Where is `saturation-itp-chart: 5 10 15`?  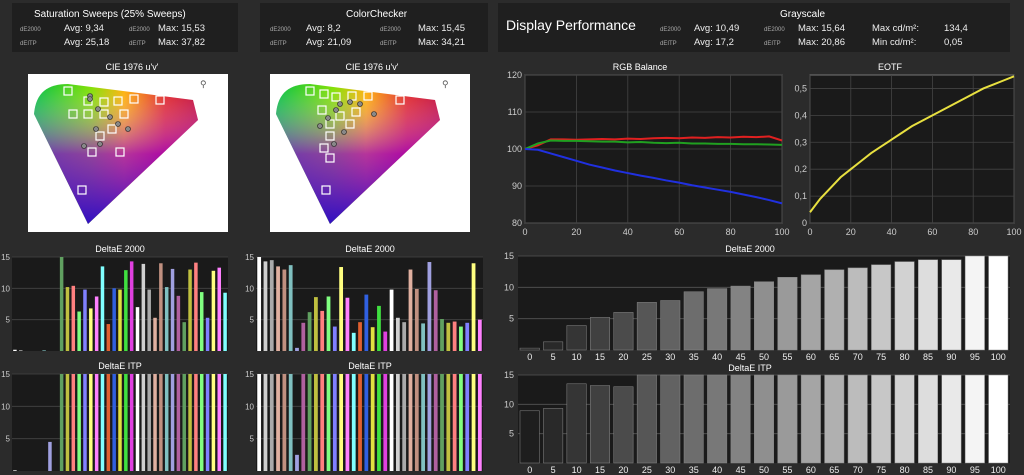
saturation-itp-chart: 5 10 15 is located at coordinates (114, 420).